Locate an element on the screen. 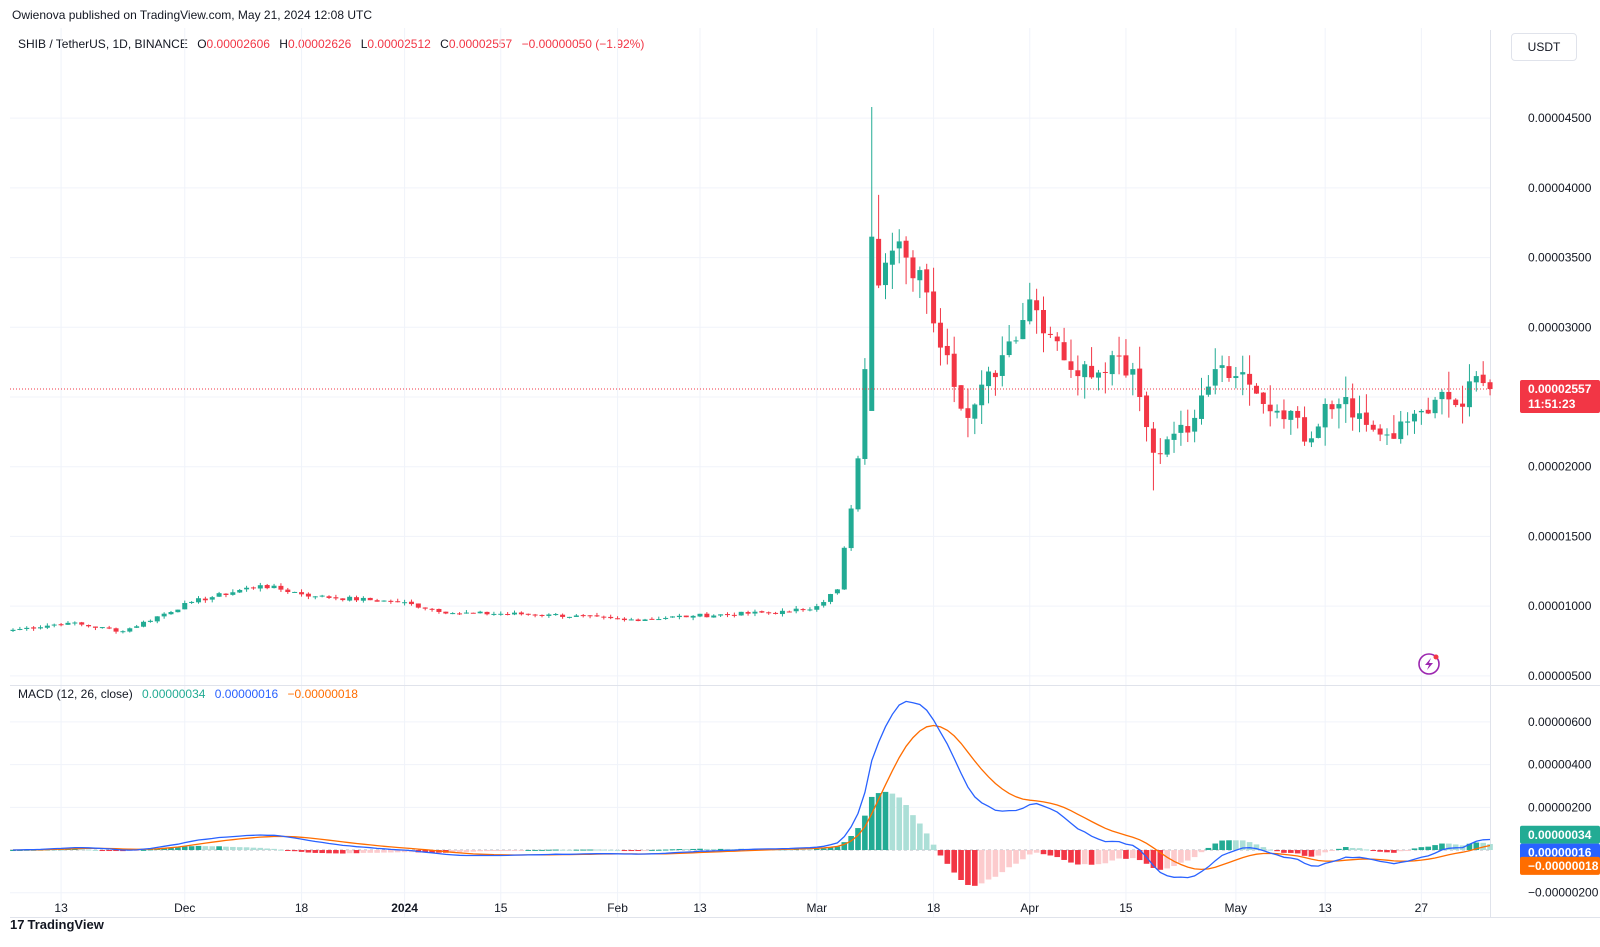  macd-tick-label: 0.00000200 is located at coordinates (1560, 807).